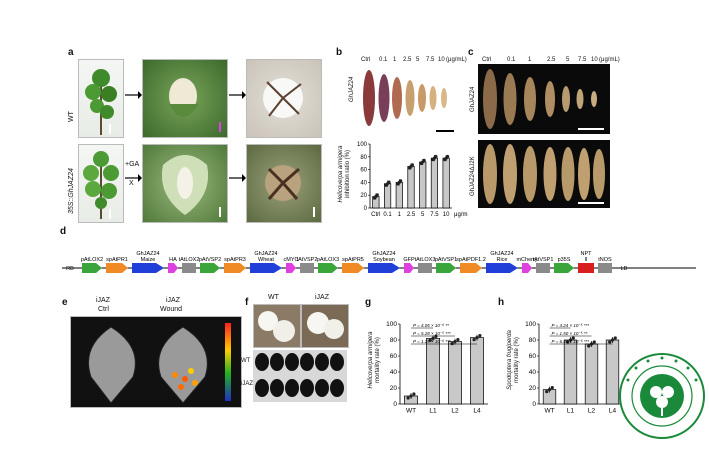  Describe the element at coordinates (408, 101) in the screenshot. I see `b-larvae-image` at that location.